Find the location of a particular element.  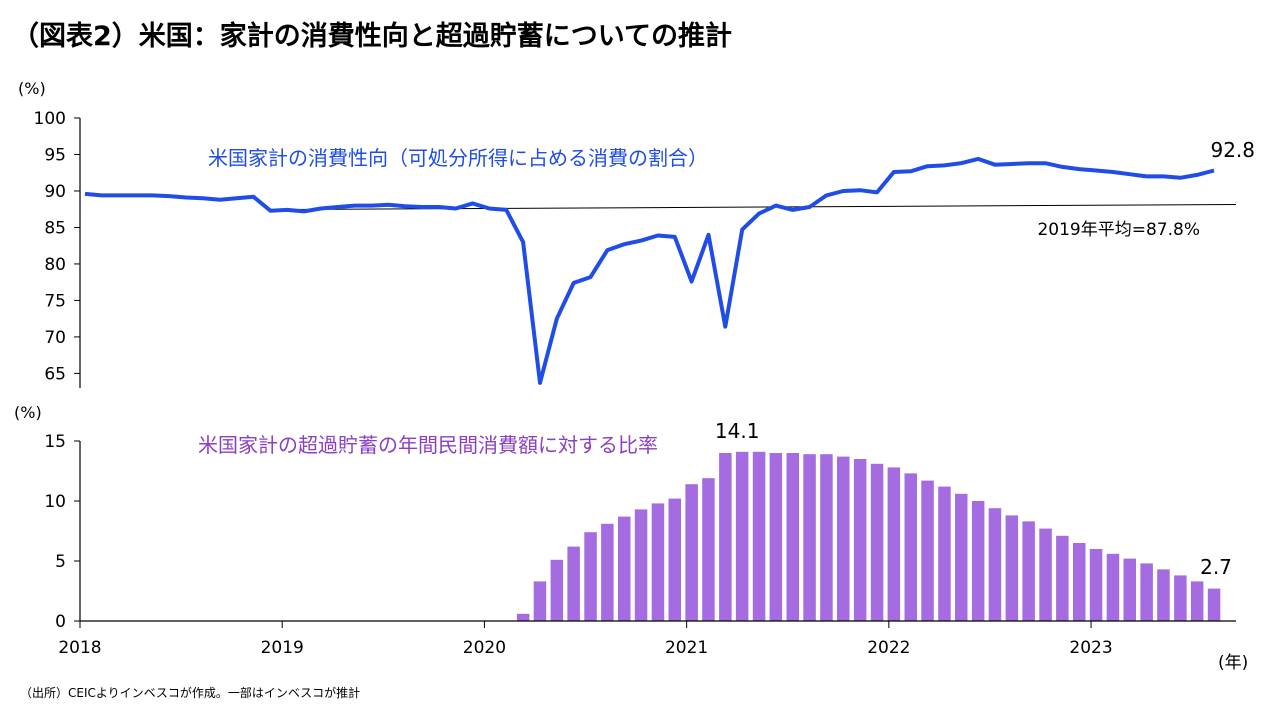

x-tick-label: 2019 is located at coordinates (282, 648).